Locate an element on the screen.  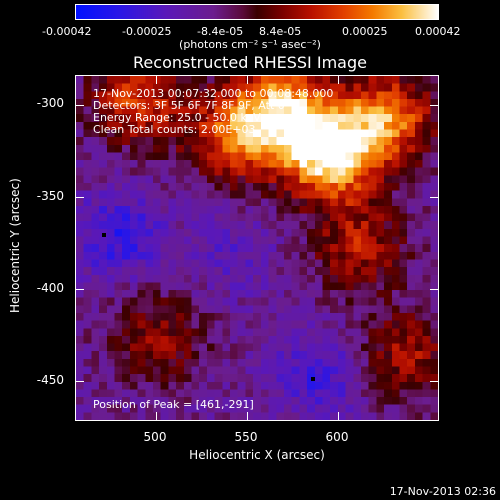
y-tick-label: -400 is located at coordinates (50, 288).